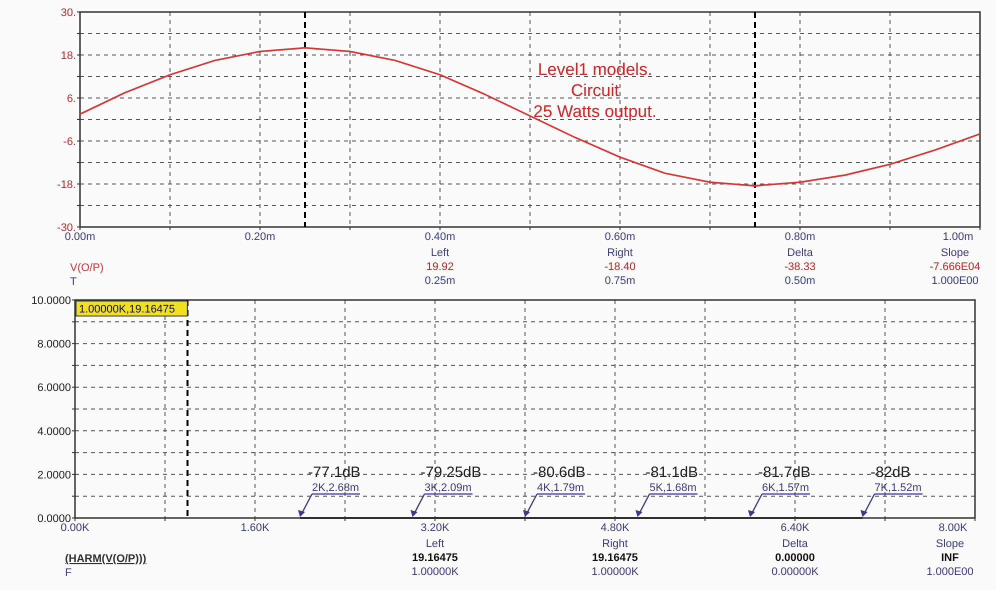 Image resolution: width=996 pixels, height=590 pixels. What do you see at coordinates (620, 281) in the screenshot?
I see `text: 0.75m` at bounding box center [620, 281].